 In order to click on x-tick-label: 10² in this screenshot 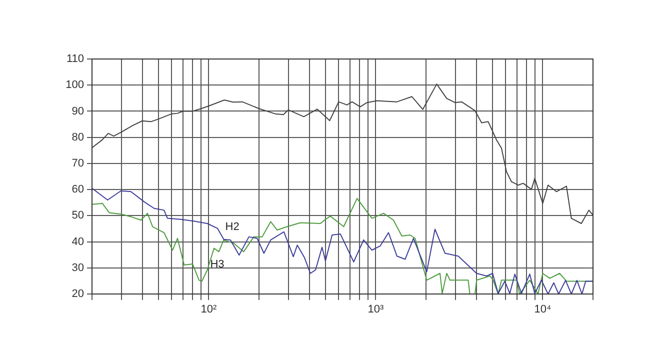, I will do `click(209, 310)`.